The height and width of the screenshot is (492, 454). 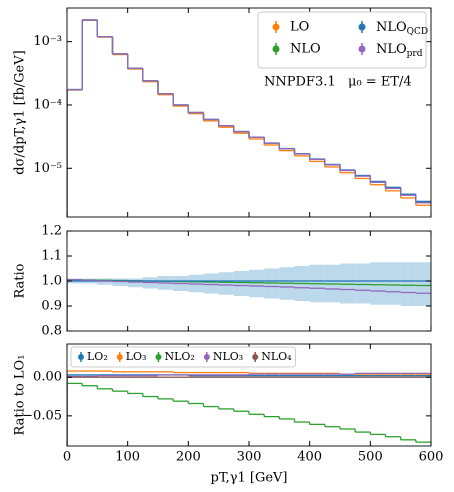 What do you see at coordinates (20, 280) in the screenshot?
I see `y-axis-label: Ratio` at bounding box center [20, 280].